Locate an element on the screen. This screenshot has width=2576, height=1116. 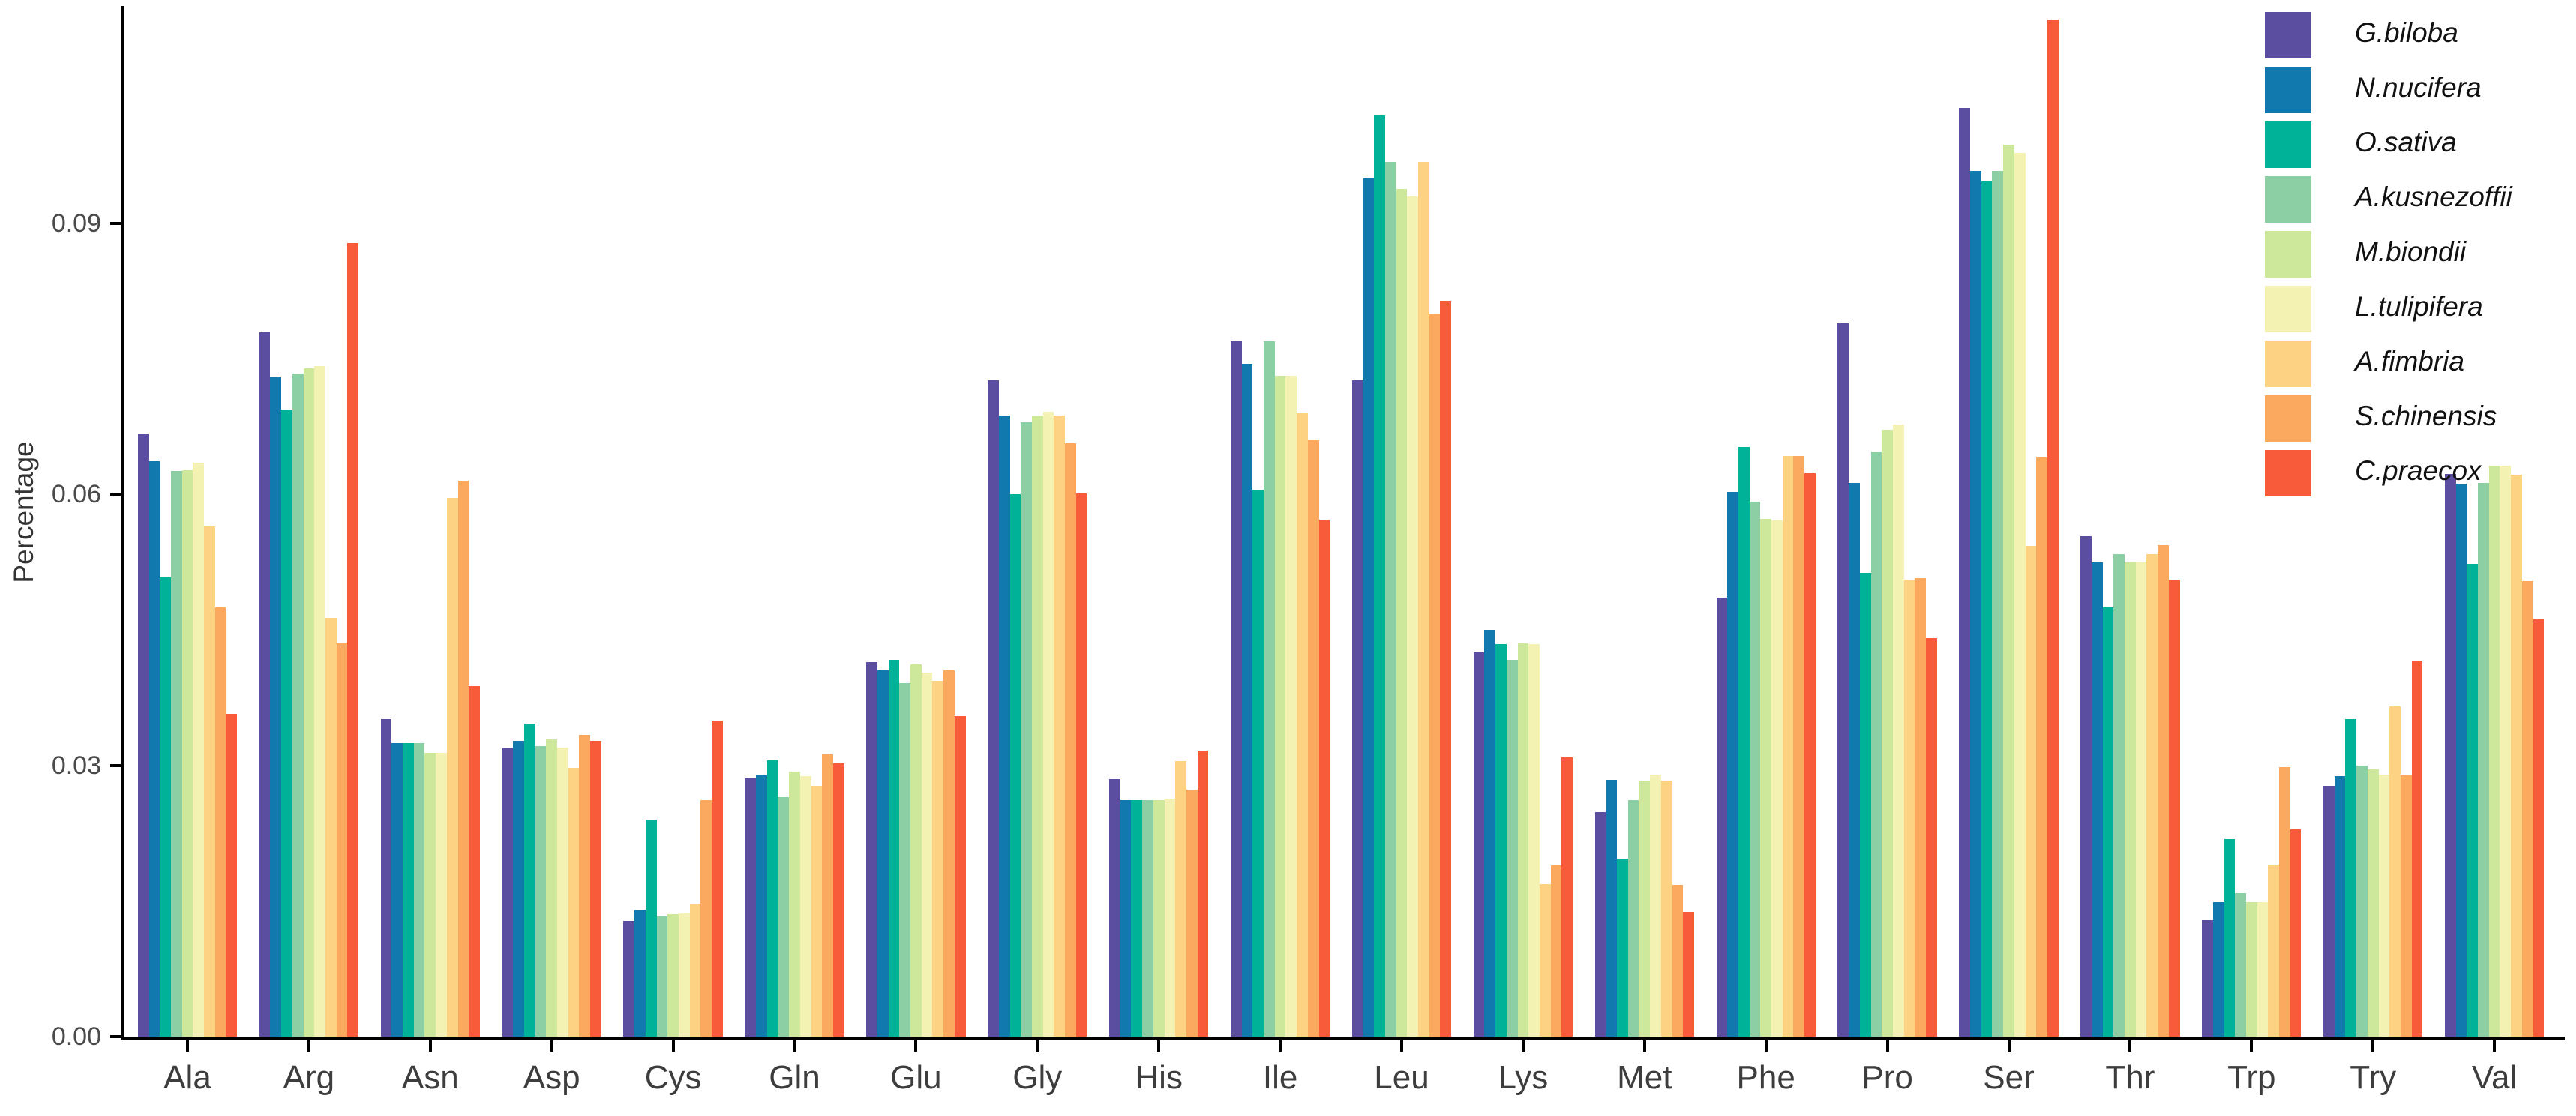
bar-M.biondii-Phe is located at coordinates (1766, 777).